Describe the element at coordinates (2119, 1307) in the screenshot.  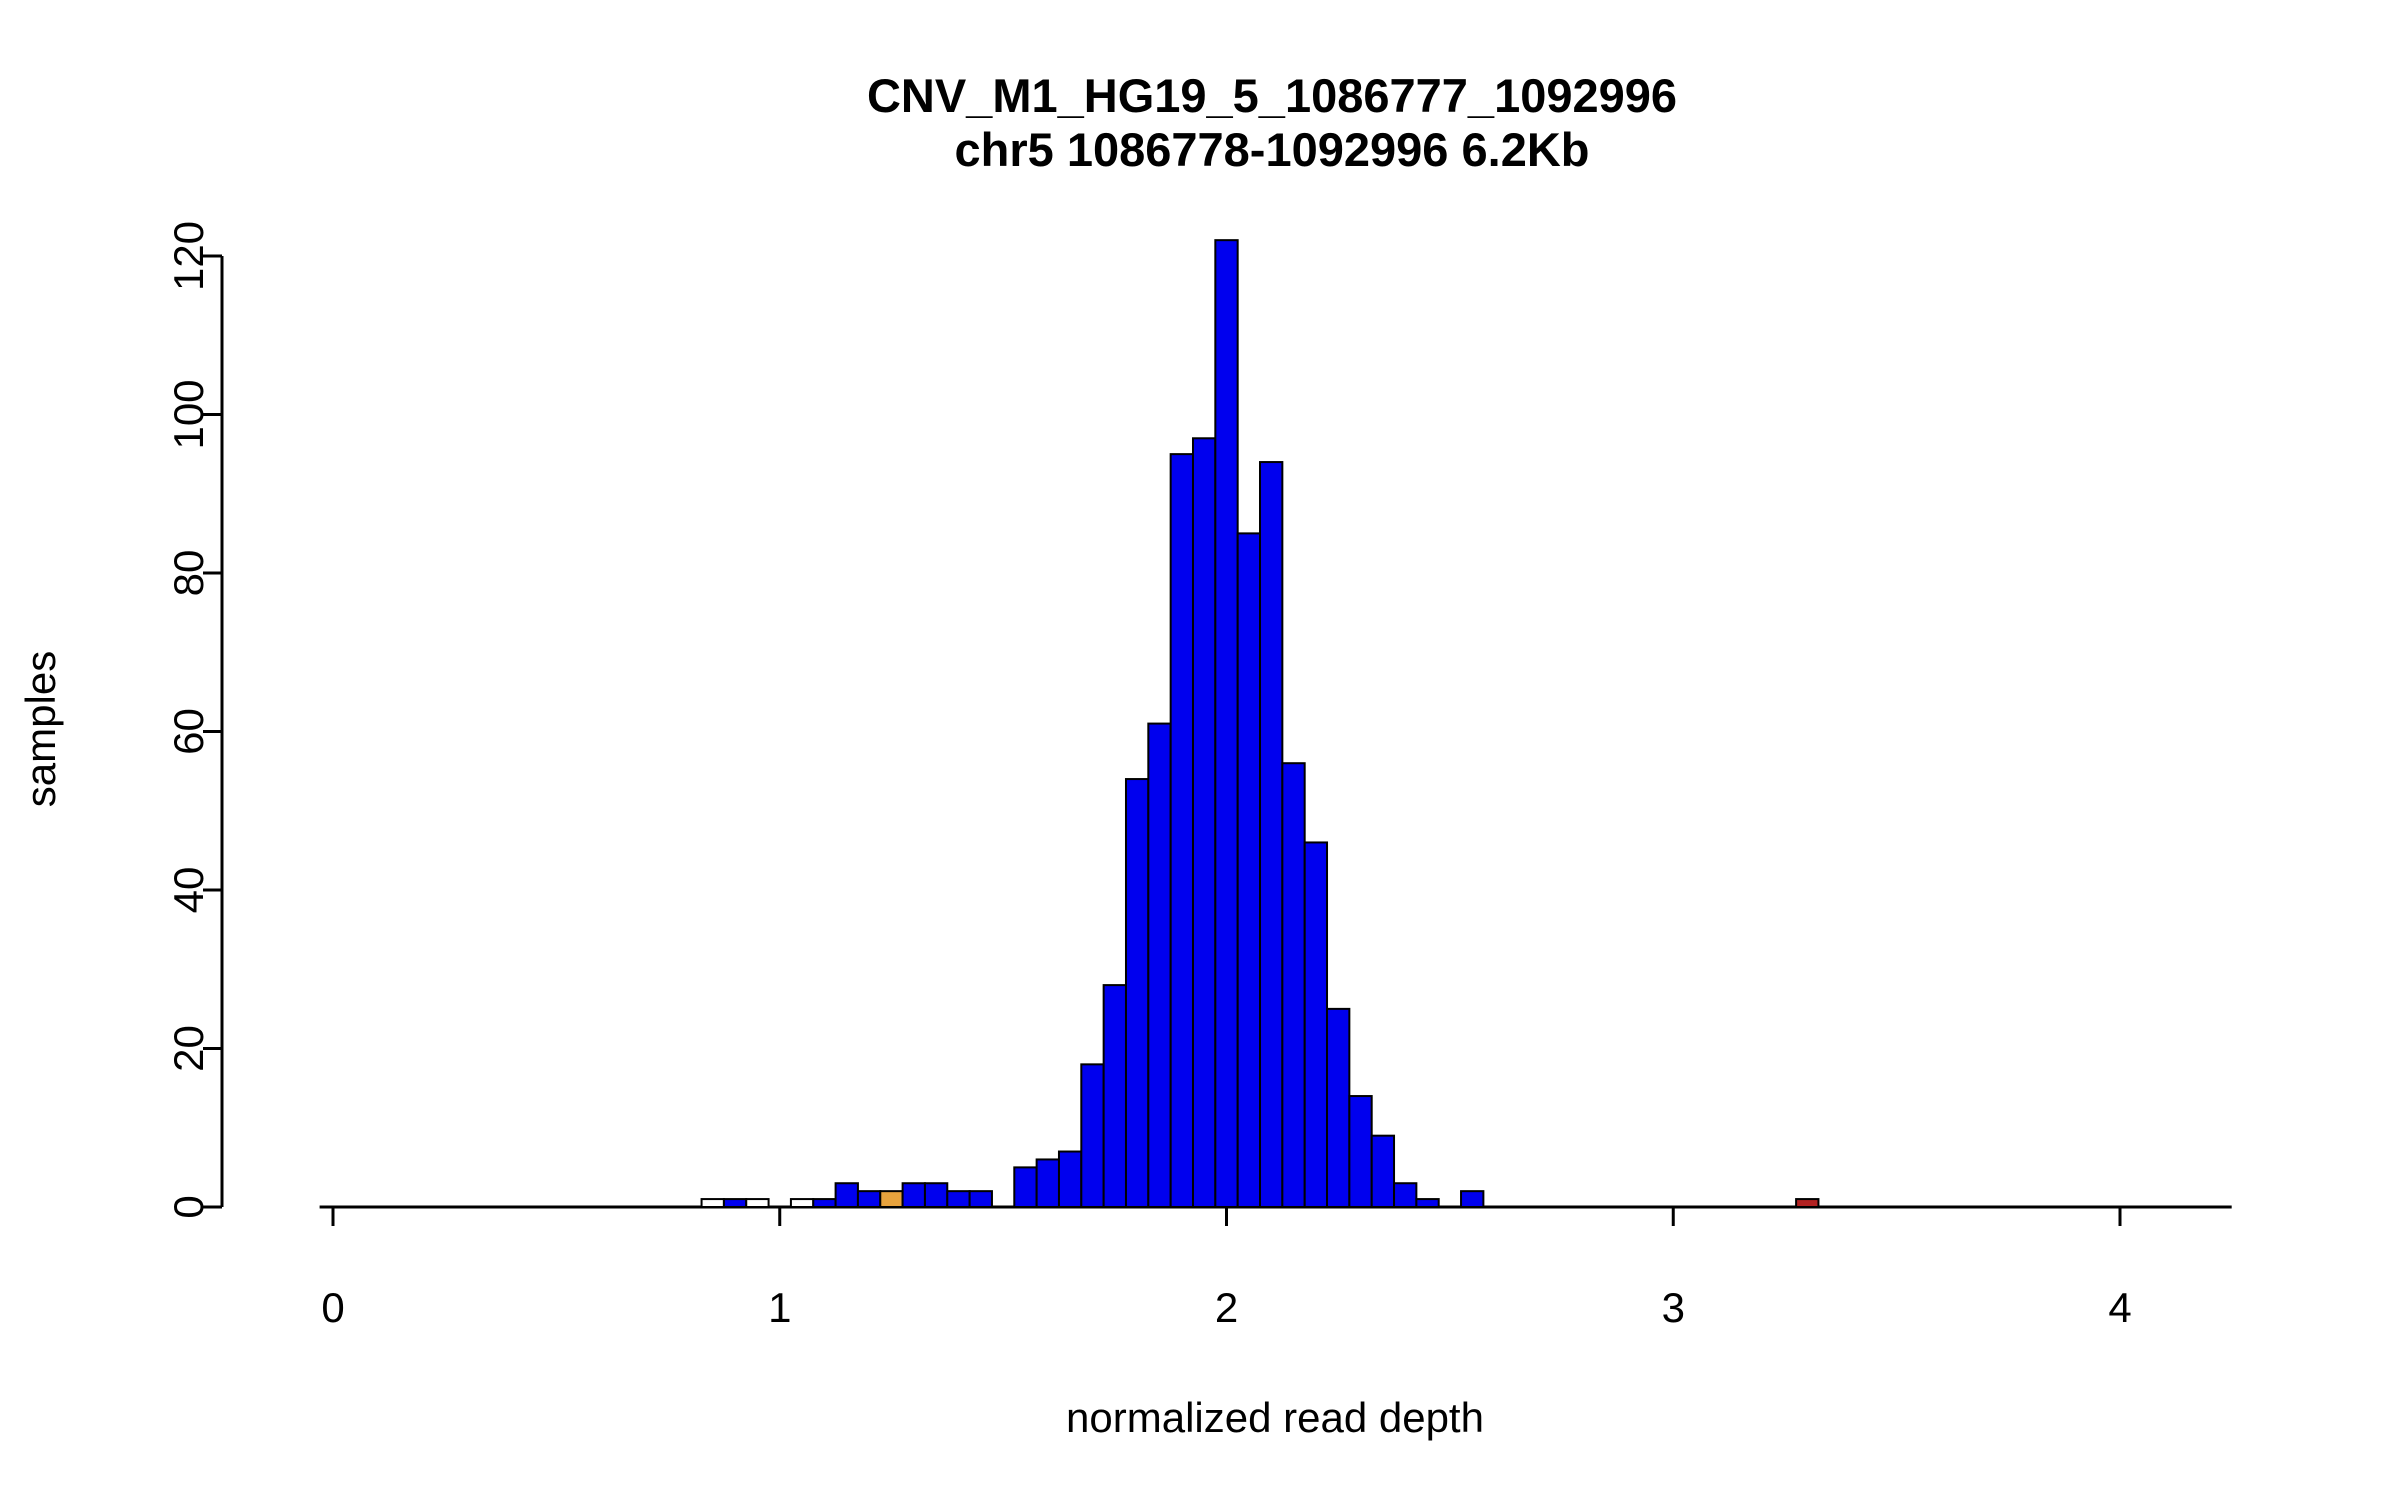
I see `x-tick-label: 4` at that location.